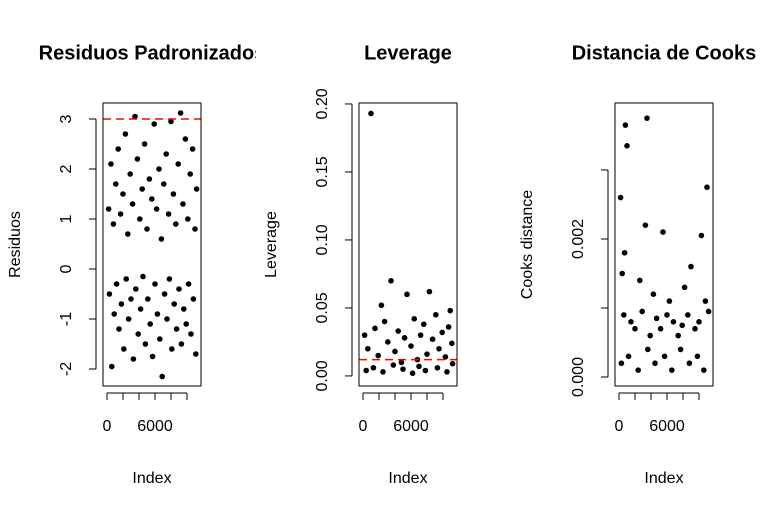 The image size is (768, 518). Describe the element at coordinates (66, 319) in the screenshot. I see `y-tick-label: -1` at that location.